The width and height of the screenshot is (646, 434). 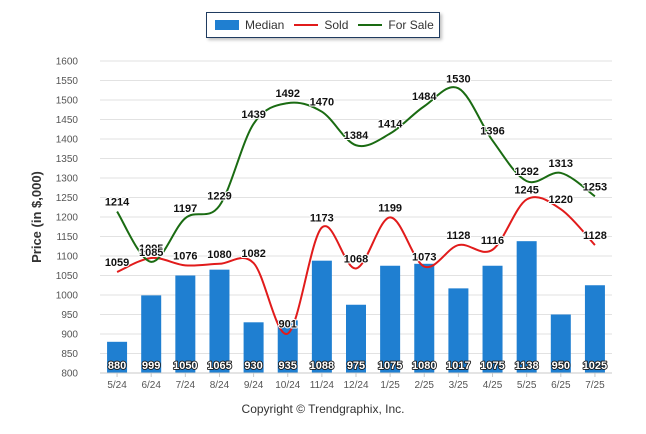 What do you see at coordinates (219, 255) in the screenshot?
I see `data-label-sold: 1080` at bounding box center [219, 255].